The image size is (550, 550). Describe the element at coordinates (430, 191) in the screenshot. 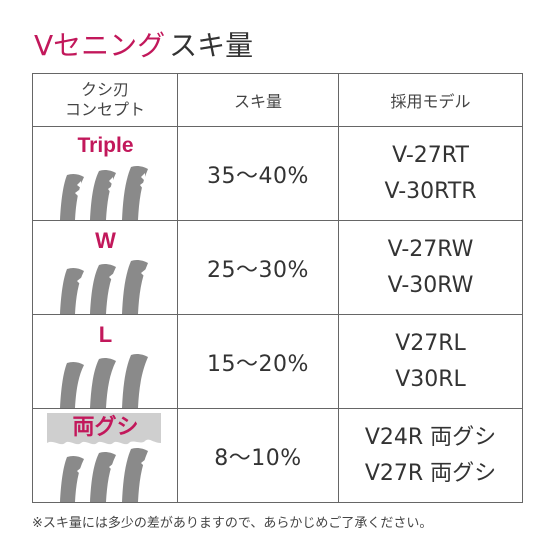

I see `model-name: V-30RTR` at that location.